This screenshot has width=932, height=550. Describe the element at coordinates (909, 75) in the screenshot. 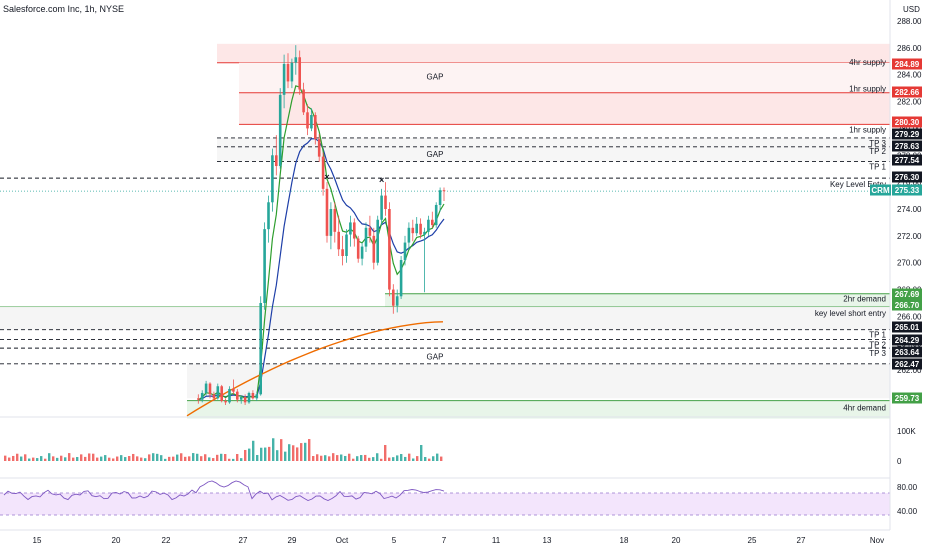

I see `y-tick-label: 284.00` at that location.